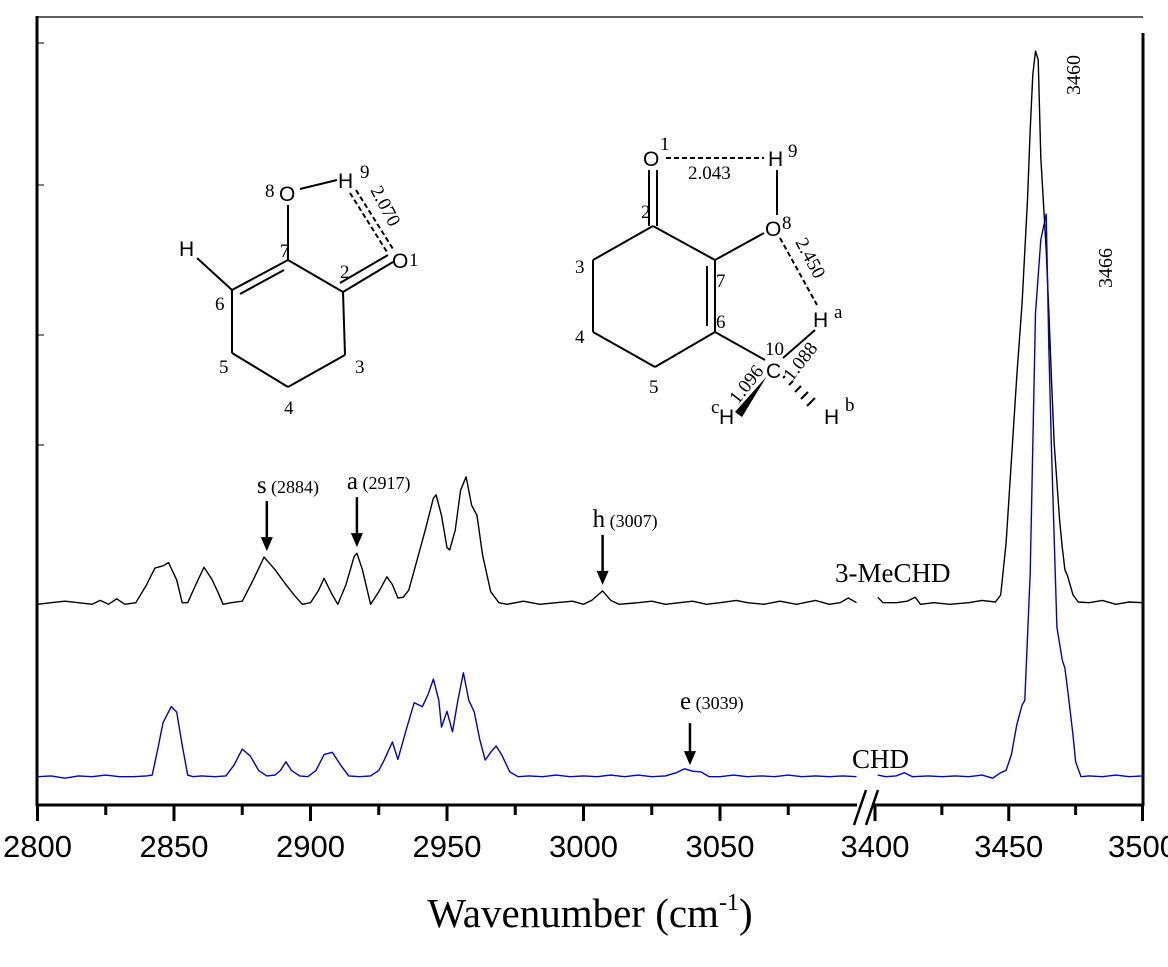 Image resolution: width=1168 pixels, height=967 pixels. What do you see at coordinates (385, 206) in the screenshot?
I see `distance-label: 2.070` at bounding box center [385, 206].